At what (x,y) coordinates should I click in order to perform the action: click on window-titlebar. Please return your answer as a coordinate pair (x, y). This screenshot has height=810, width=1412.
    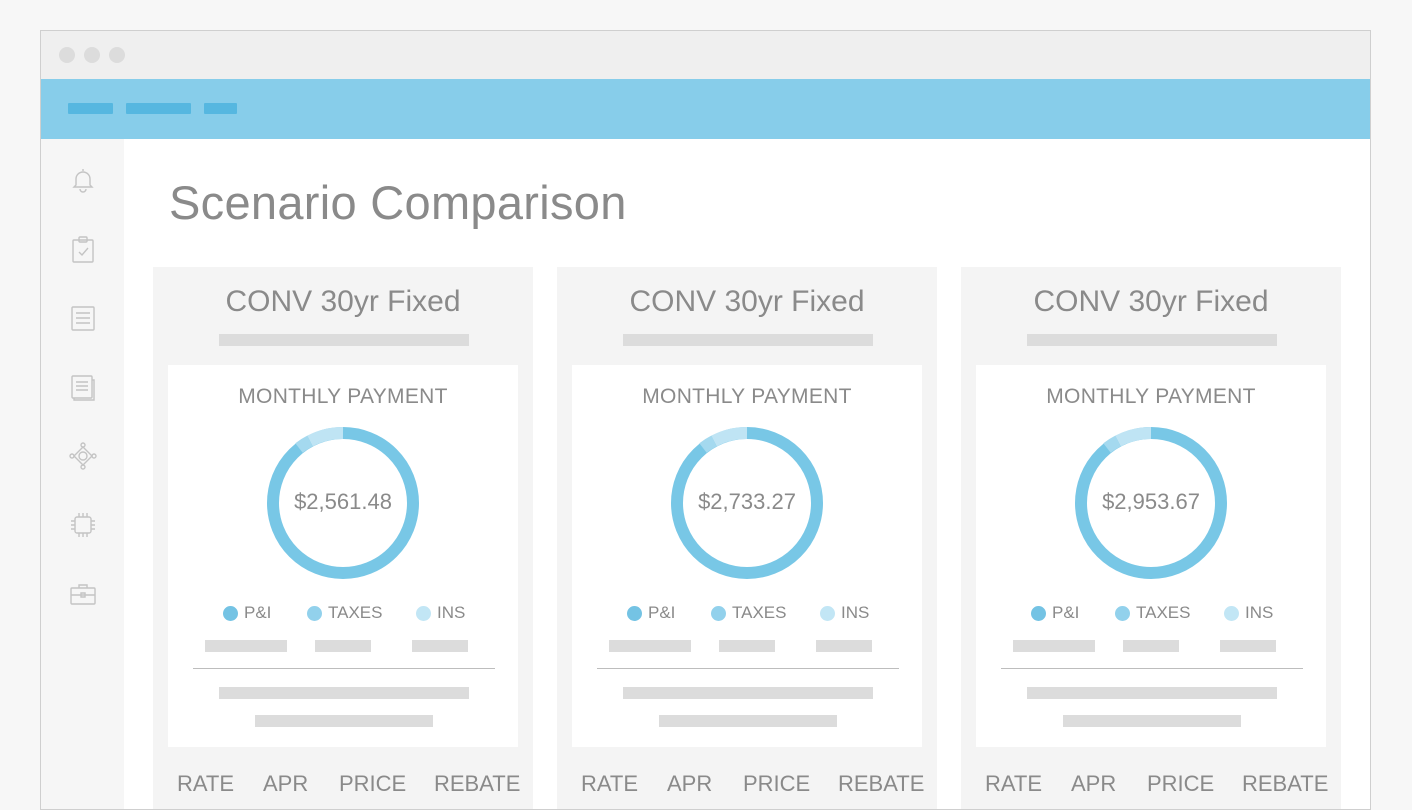
    Looking at the image, I should click on (705, 55).